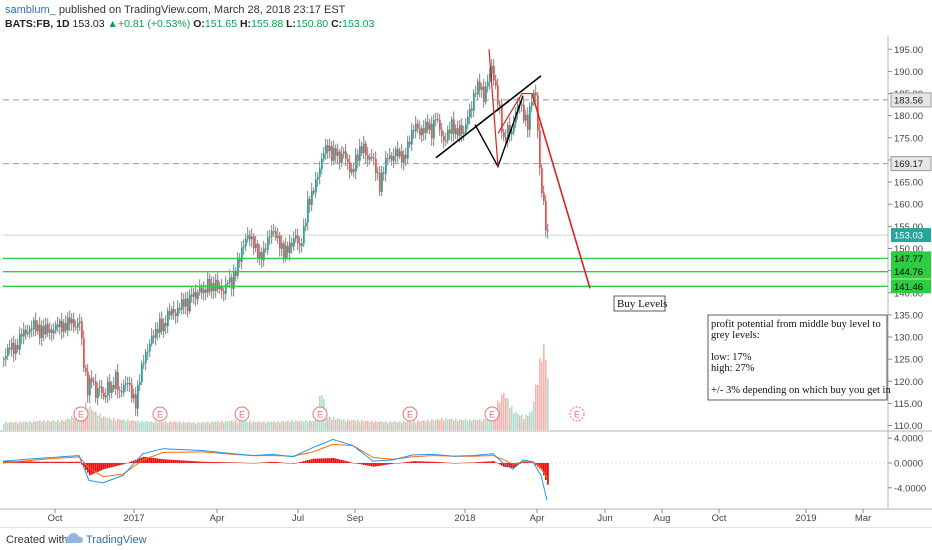  Describe the element at coordinates (245, 24) in the screenshot. I see `high-label: H:` at that location.